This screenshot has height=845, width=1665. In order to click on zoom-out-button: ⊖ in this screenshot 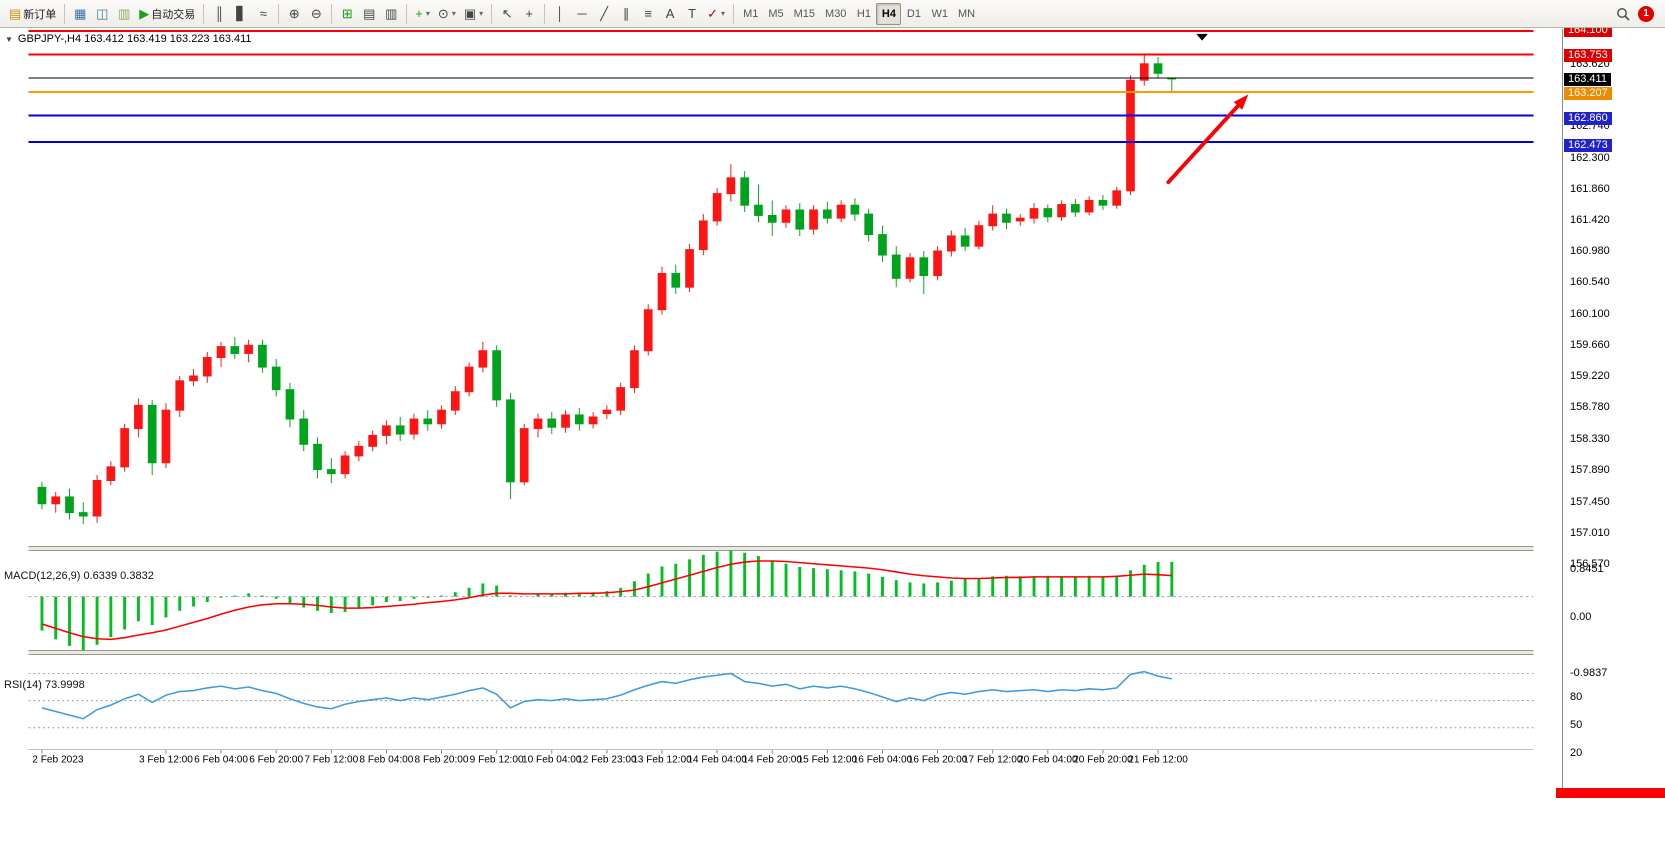, I will do `click(316, 14)`.